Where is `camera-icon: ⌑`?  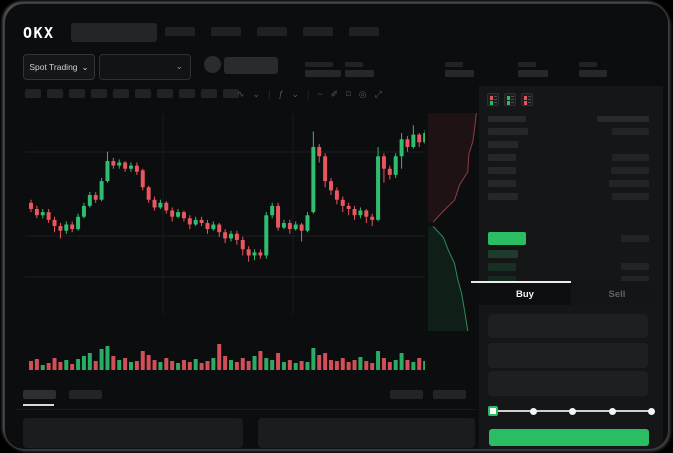
camera-icon: ⌑ is located at coordinates (348, 93).